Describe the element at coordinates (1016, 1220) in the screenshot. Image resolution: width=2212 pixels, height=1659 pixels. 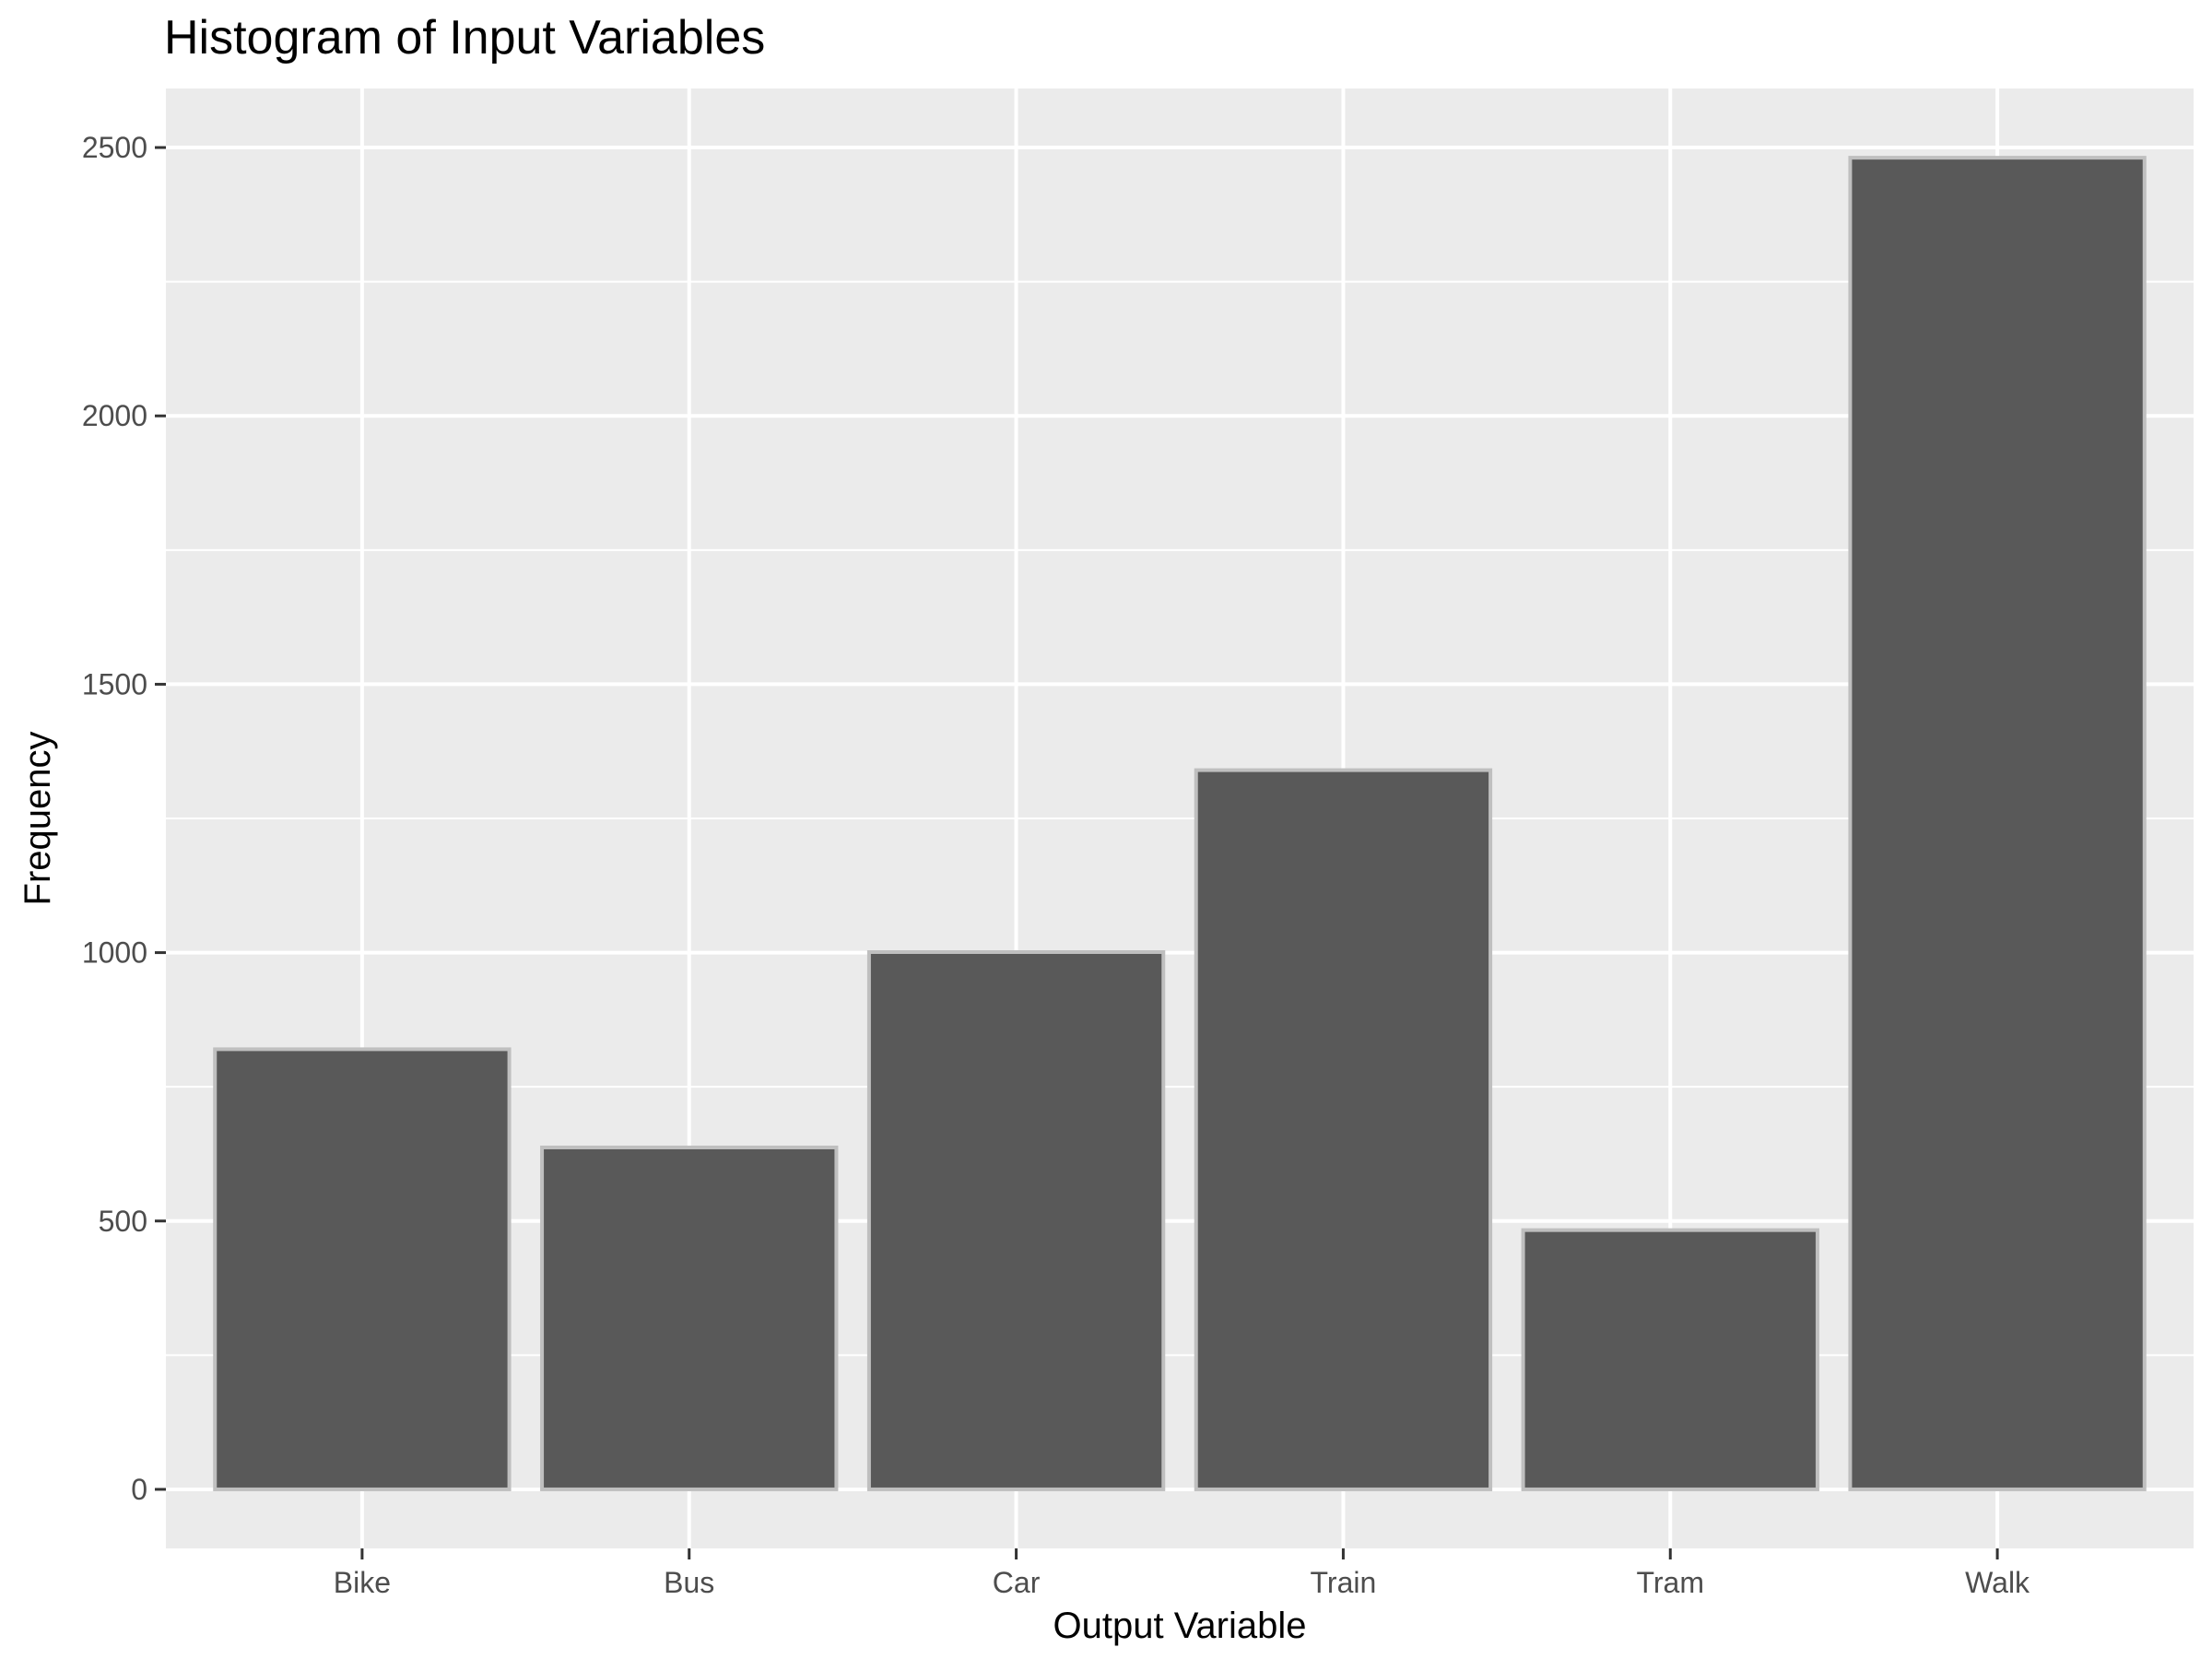
I see `bar-car` at that location.